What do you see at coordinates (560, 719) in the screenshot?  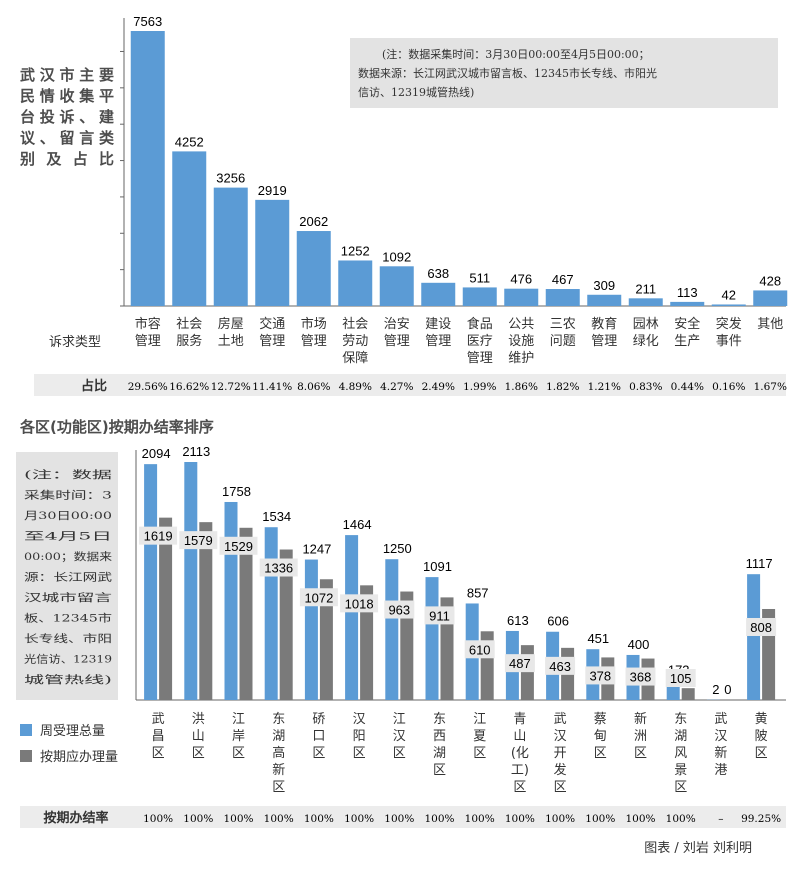 I see `chart2-category-label: 武` at bounding box center [560, 719].